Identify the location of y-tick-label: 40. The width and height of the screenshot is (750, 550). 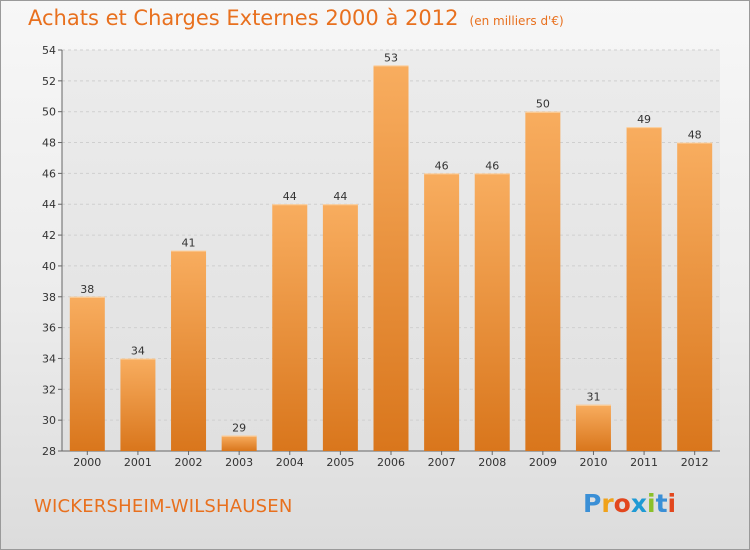
(49, 266).